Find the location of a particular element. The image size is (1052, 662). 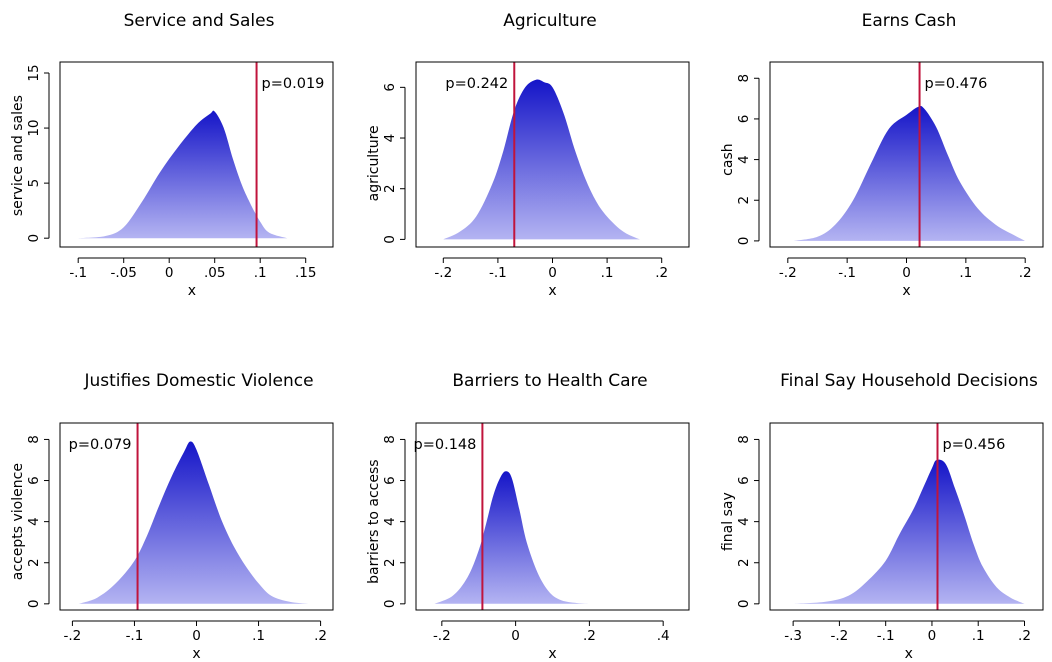

p-value-label: p=0.079 is located at coordinates (100, 445).